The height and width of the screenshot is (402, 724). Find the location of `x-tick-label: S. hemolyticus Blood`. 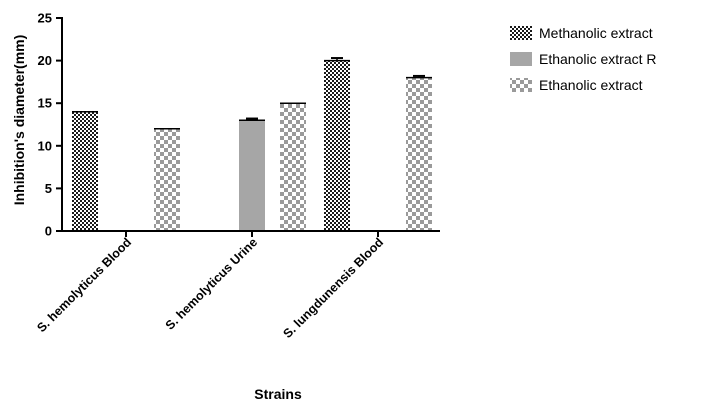

x-tick-label: S. hemolyticus Blood is located at coordinates (84, 285).